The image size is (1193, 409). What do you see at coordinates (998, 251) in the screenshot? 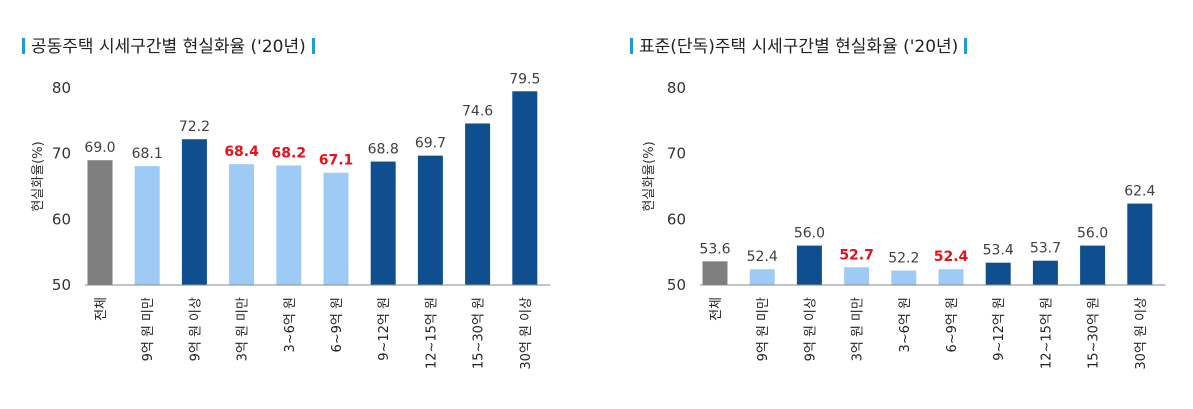
I see `data-label: 53.4` at bounding box center [998, 251].